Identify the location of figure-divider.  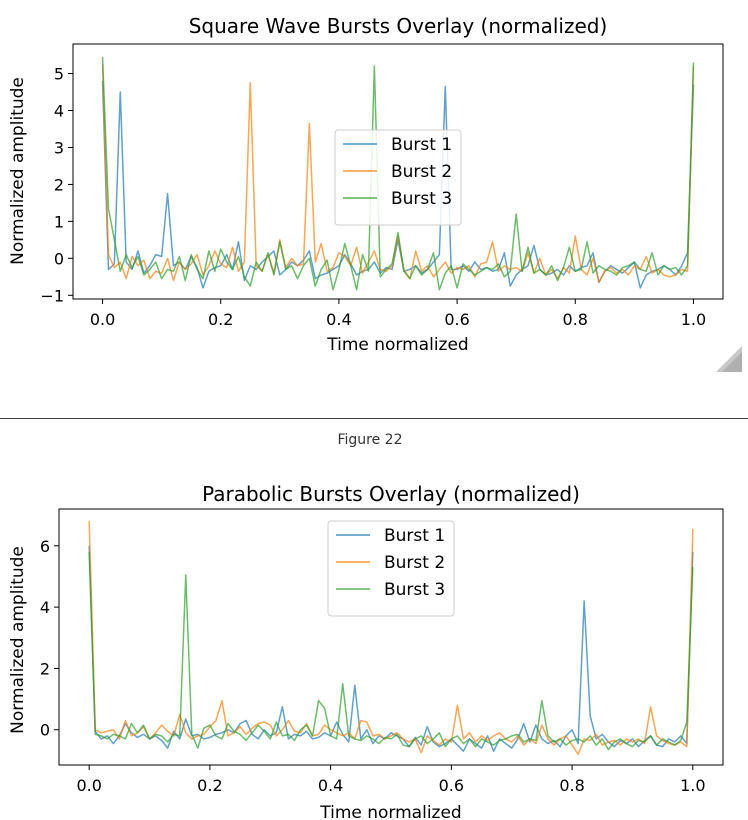
(374, 418).